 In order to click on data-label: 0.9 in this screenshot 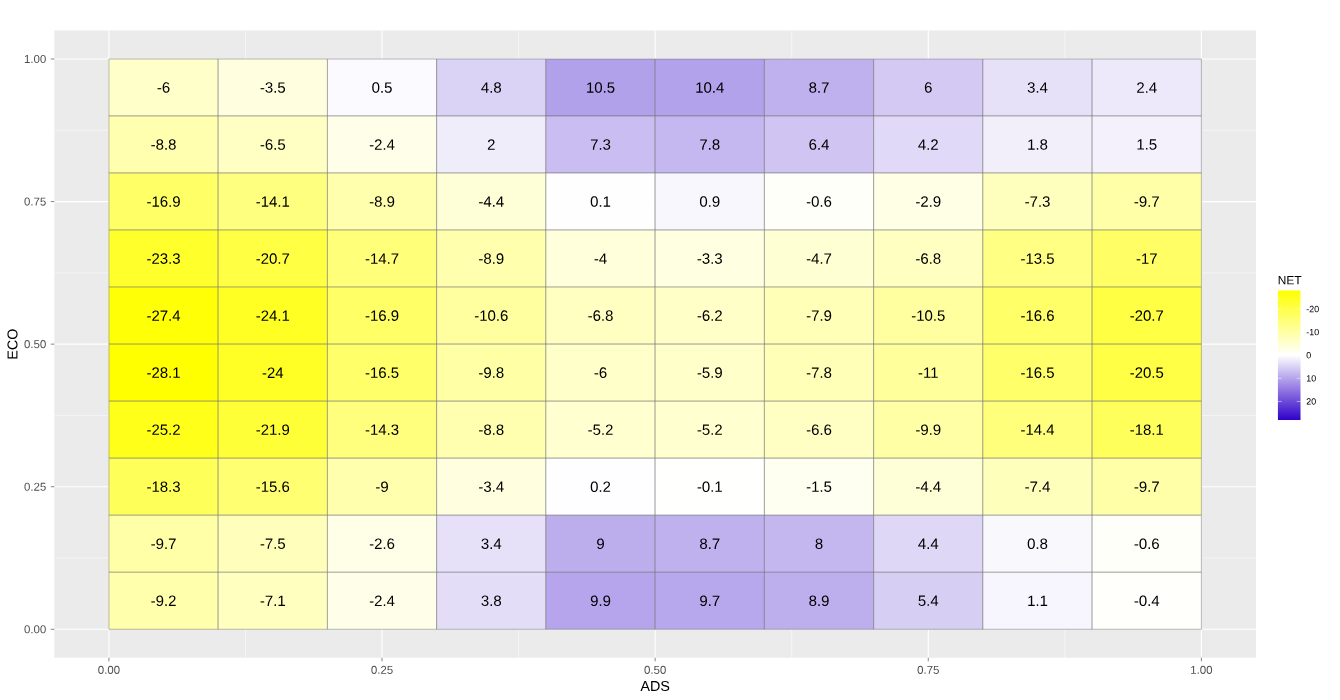, I will do `click(709, 201)`.